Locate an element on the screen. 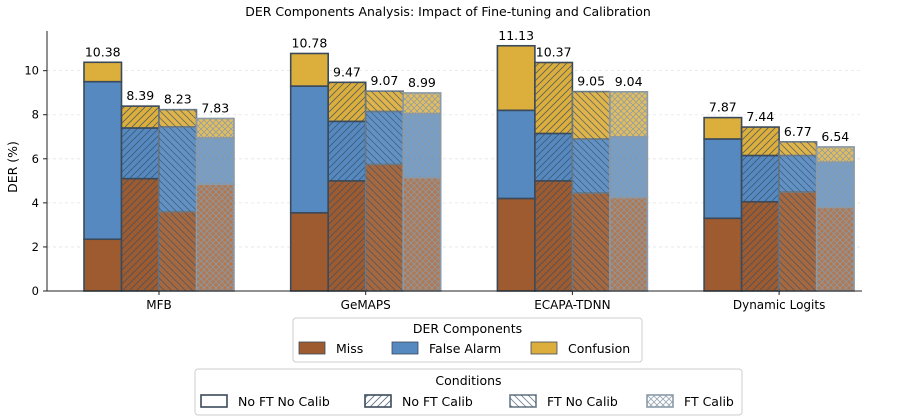 The height and width of the screenshot is (420, 897). conditions-legend-frame is located at coordinates (468, 392).